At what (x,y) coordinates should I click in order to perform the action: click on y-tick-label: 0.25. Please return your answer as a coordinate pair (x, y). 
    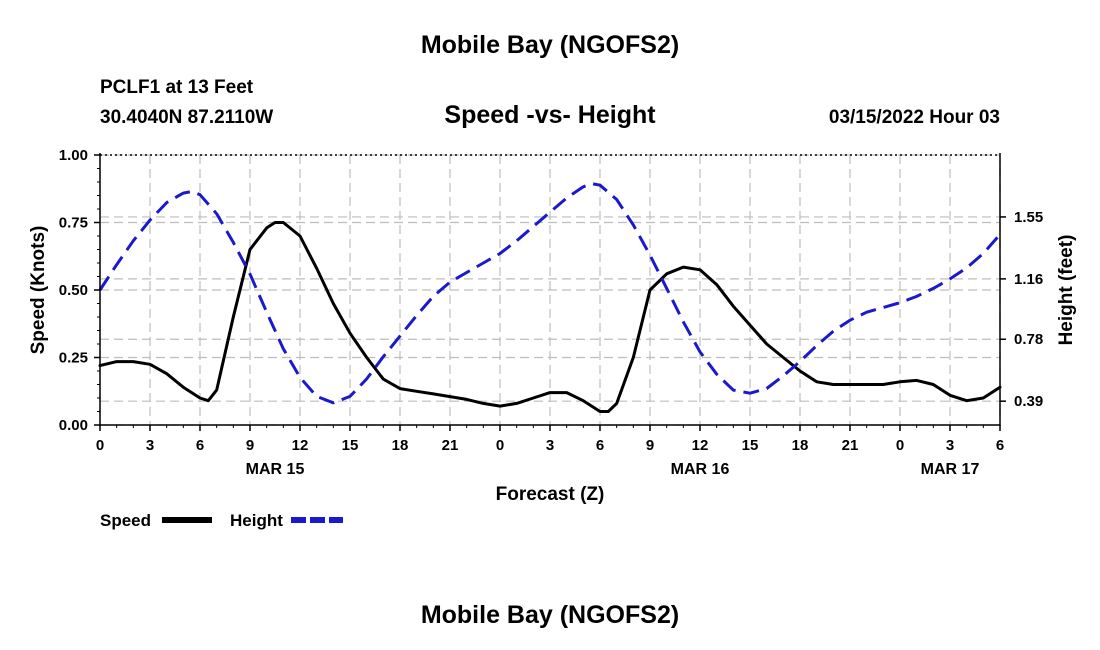
    Looking at the image, I should click on (73, 358).